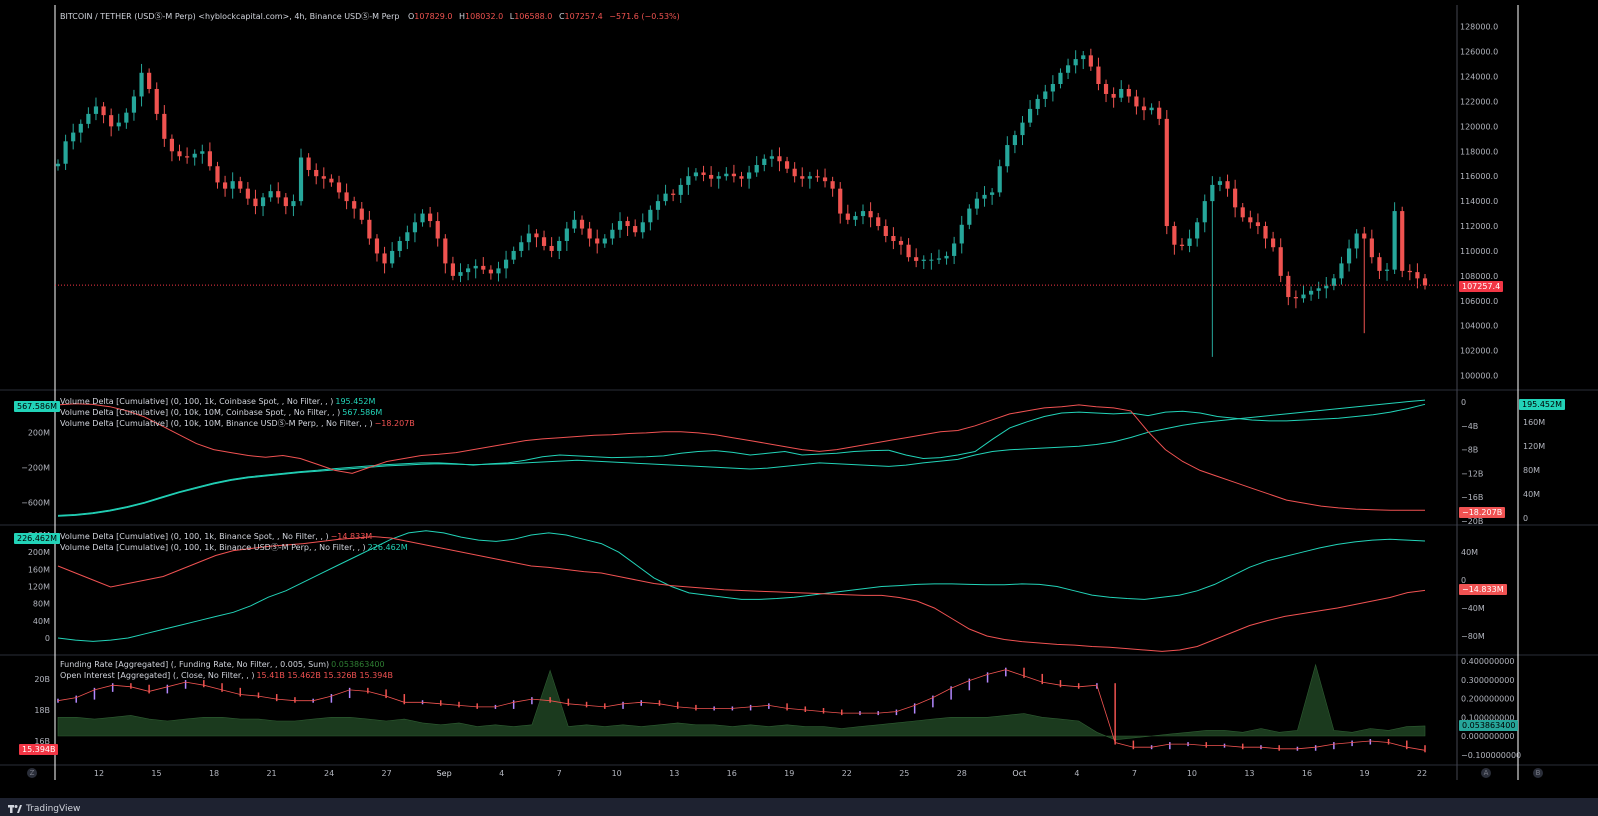  What do you see at coordinates (433, 16) in the screenshot?
I see `ohlc-open: 107829.0` at bounding box center [433, 16].